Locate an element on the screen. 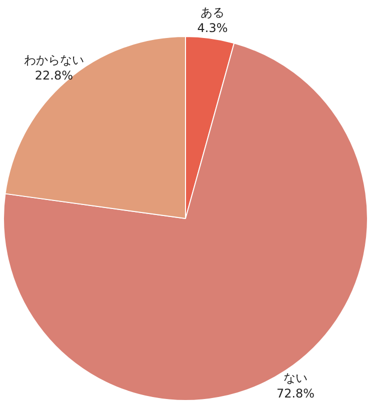 This screenshot has width=369, height=414. data-label: 72.8% is located at coordinates (295, 393).